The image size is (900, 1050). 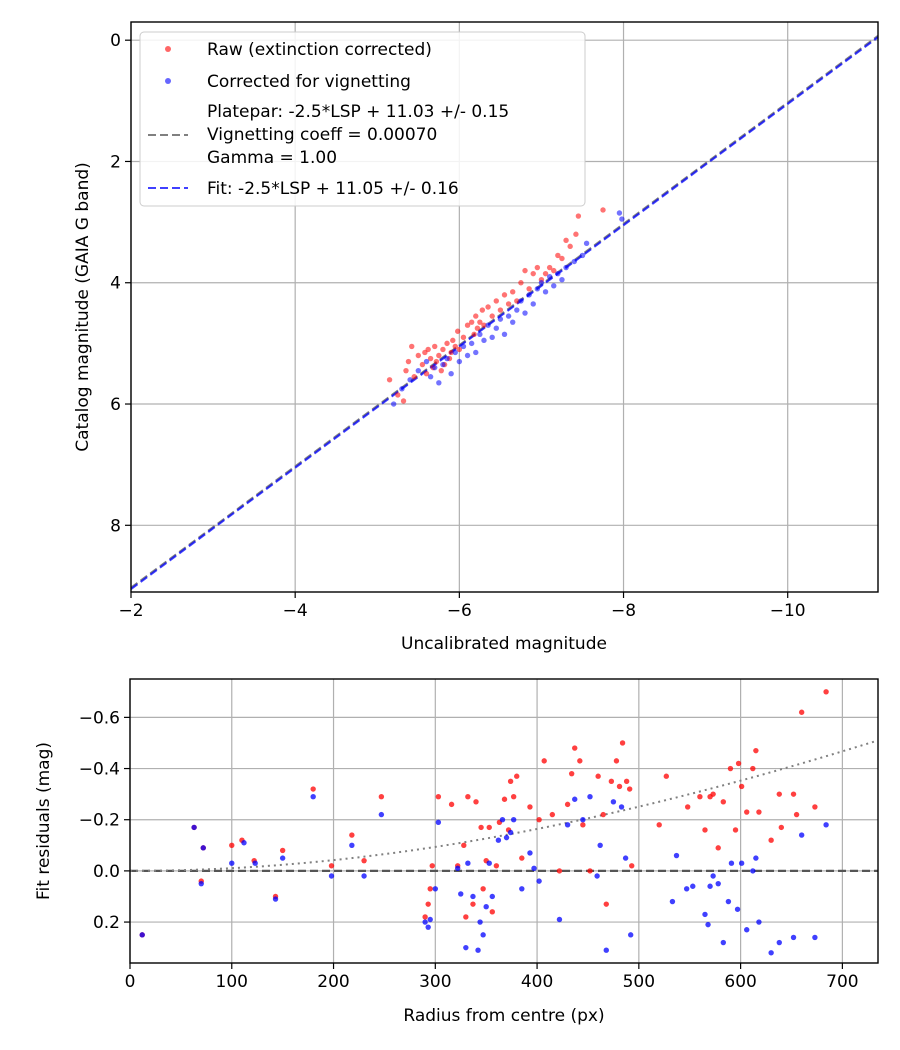 What do you see at coordinates (319, 50) in the screenshot?
I see `legend-raw-label: Raw (extinction corrected)` at bounding box center [319, 50].